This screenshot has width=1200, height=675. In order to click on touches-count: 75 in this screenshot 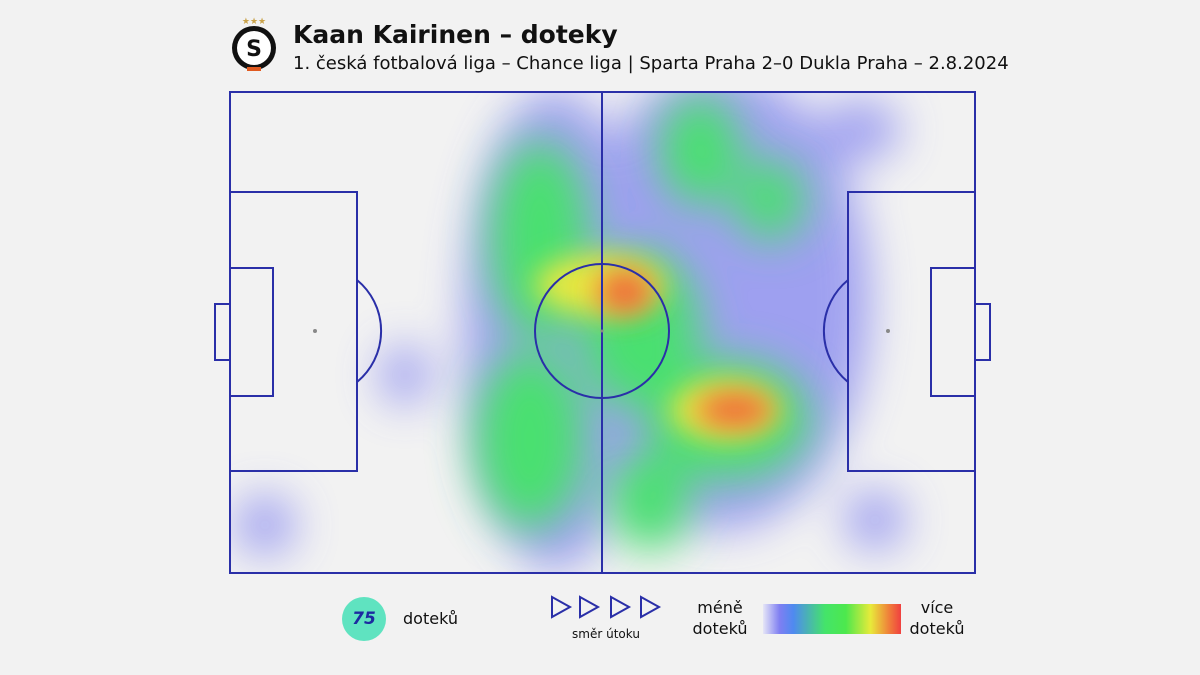, I will do `click(364, 619)`.